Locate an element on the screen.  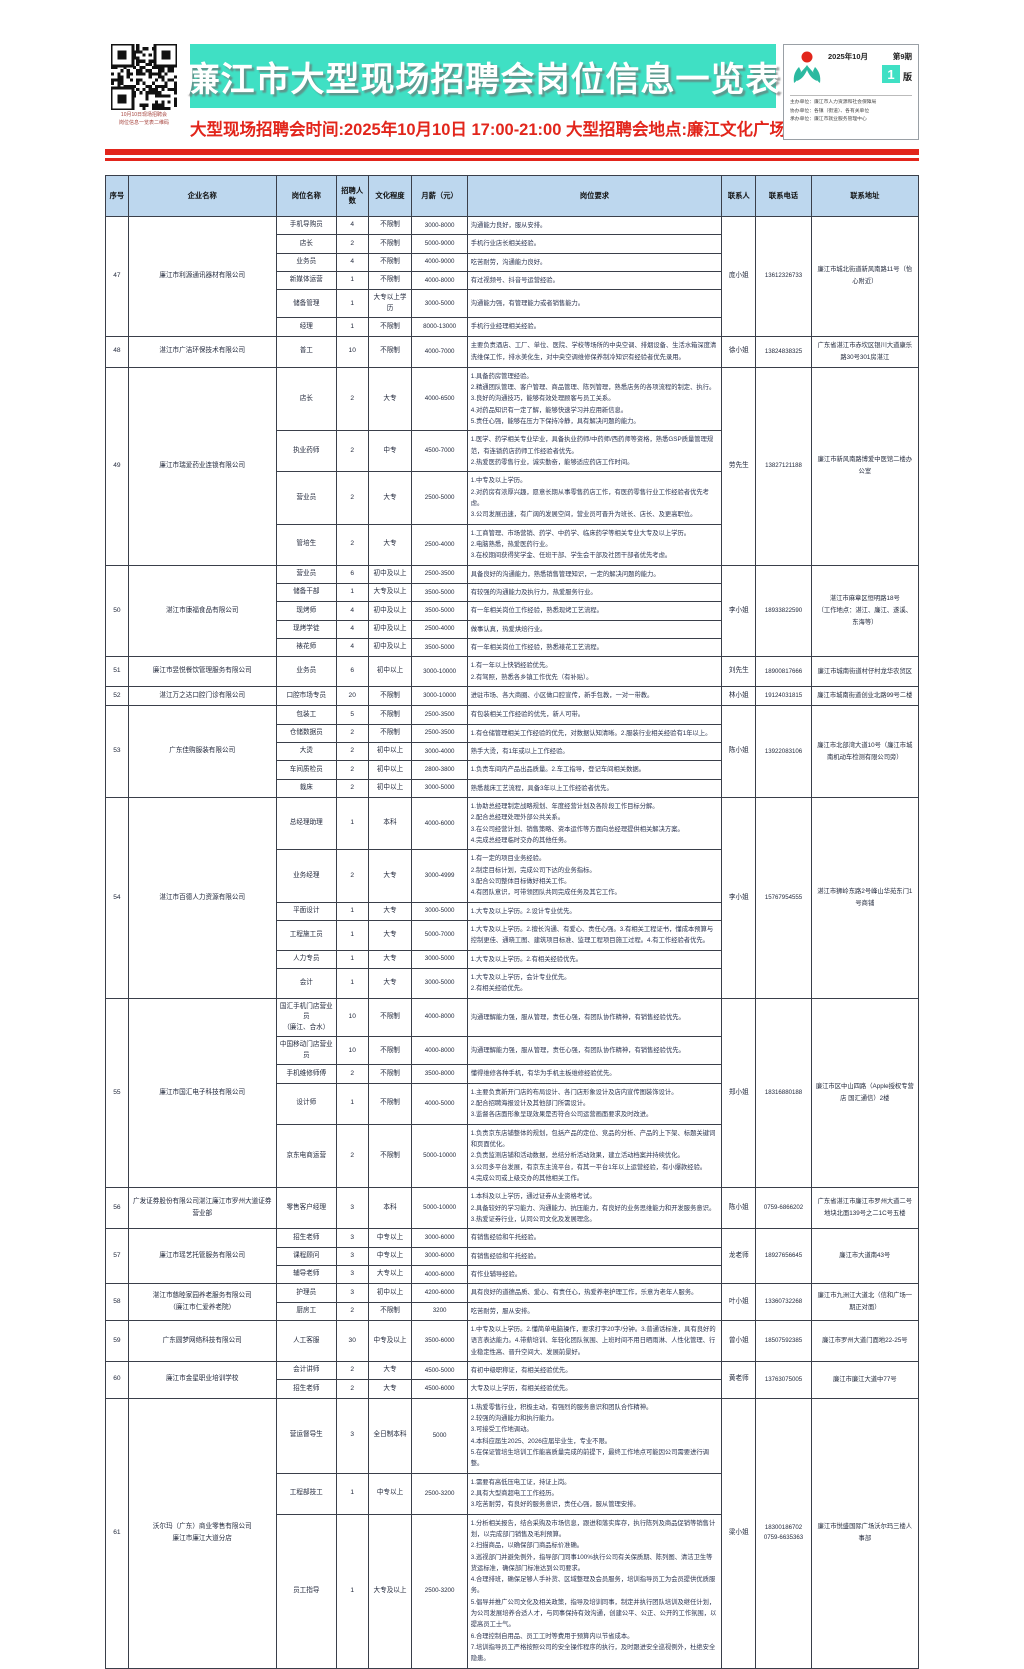
headcount-cell: 3 is located at coordinates (352, 1274).